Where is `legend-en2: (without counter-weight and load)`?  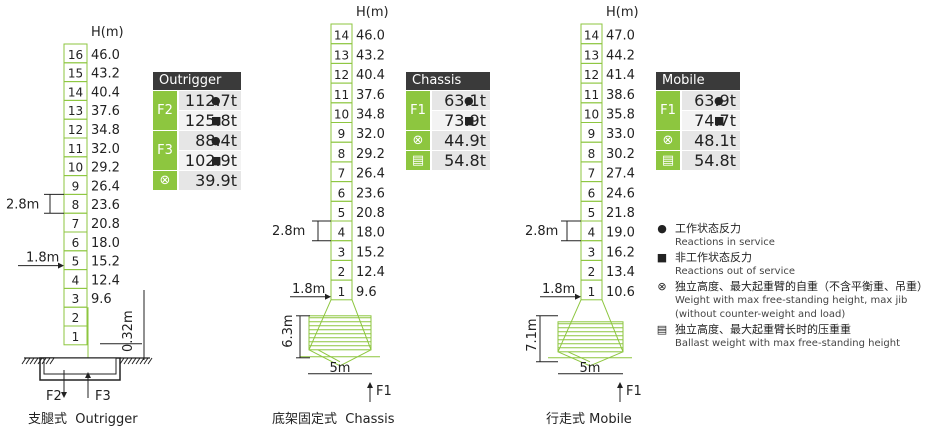 legend-en2: (without counter-weight and load) is located at coordinates (760, 314).